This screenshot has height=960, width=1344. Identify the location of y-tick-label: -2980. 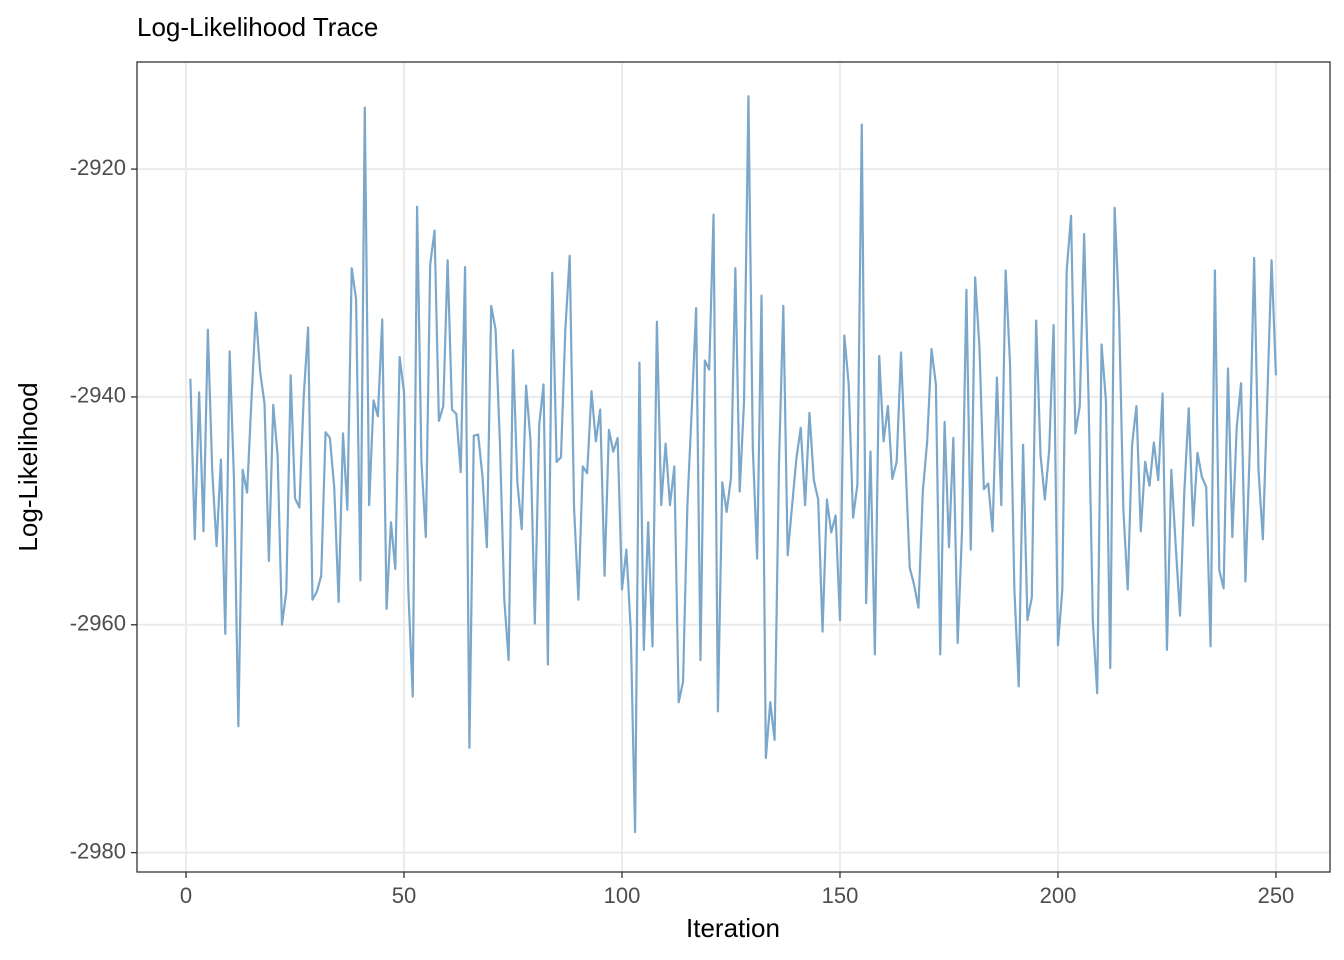
(98, 850).